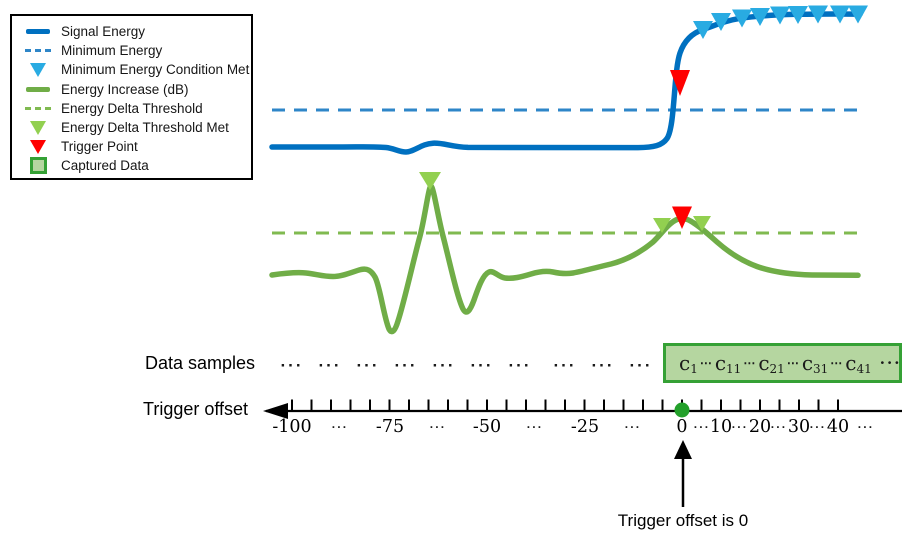 The width and height of the screenshot is (910, 540). What do you see at coordinates (145, 128) in the screenshot?
I see `legend-label: Energy Delta Threshold Met` at bounding box center [145, 128].